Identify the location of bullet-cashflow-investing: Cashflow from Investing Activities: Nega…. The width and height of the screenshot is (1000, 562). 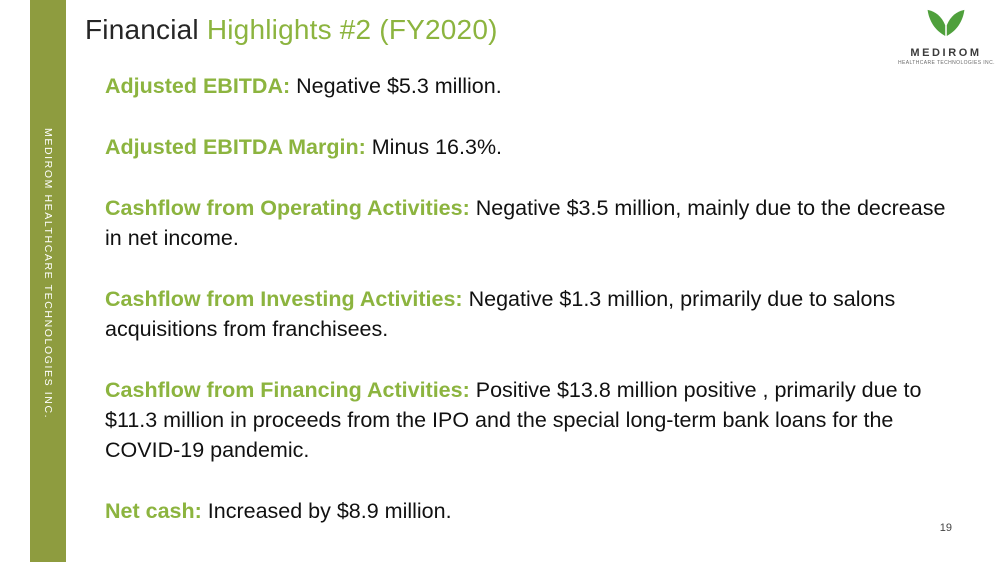
(534, 314).